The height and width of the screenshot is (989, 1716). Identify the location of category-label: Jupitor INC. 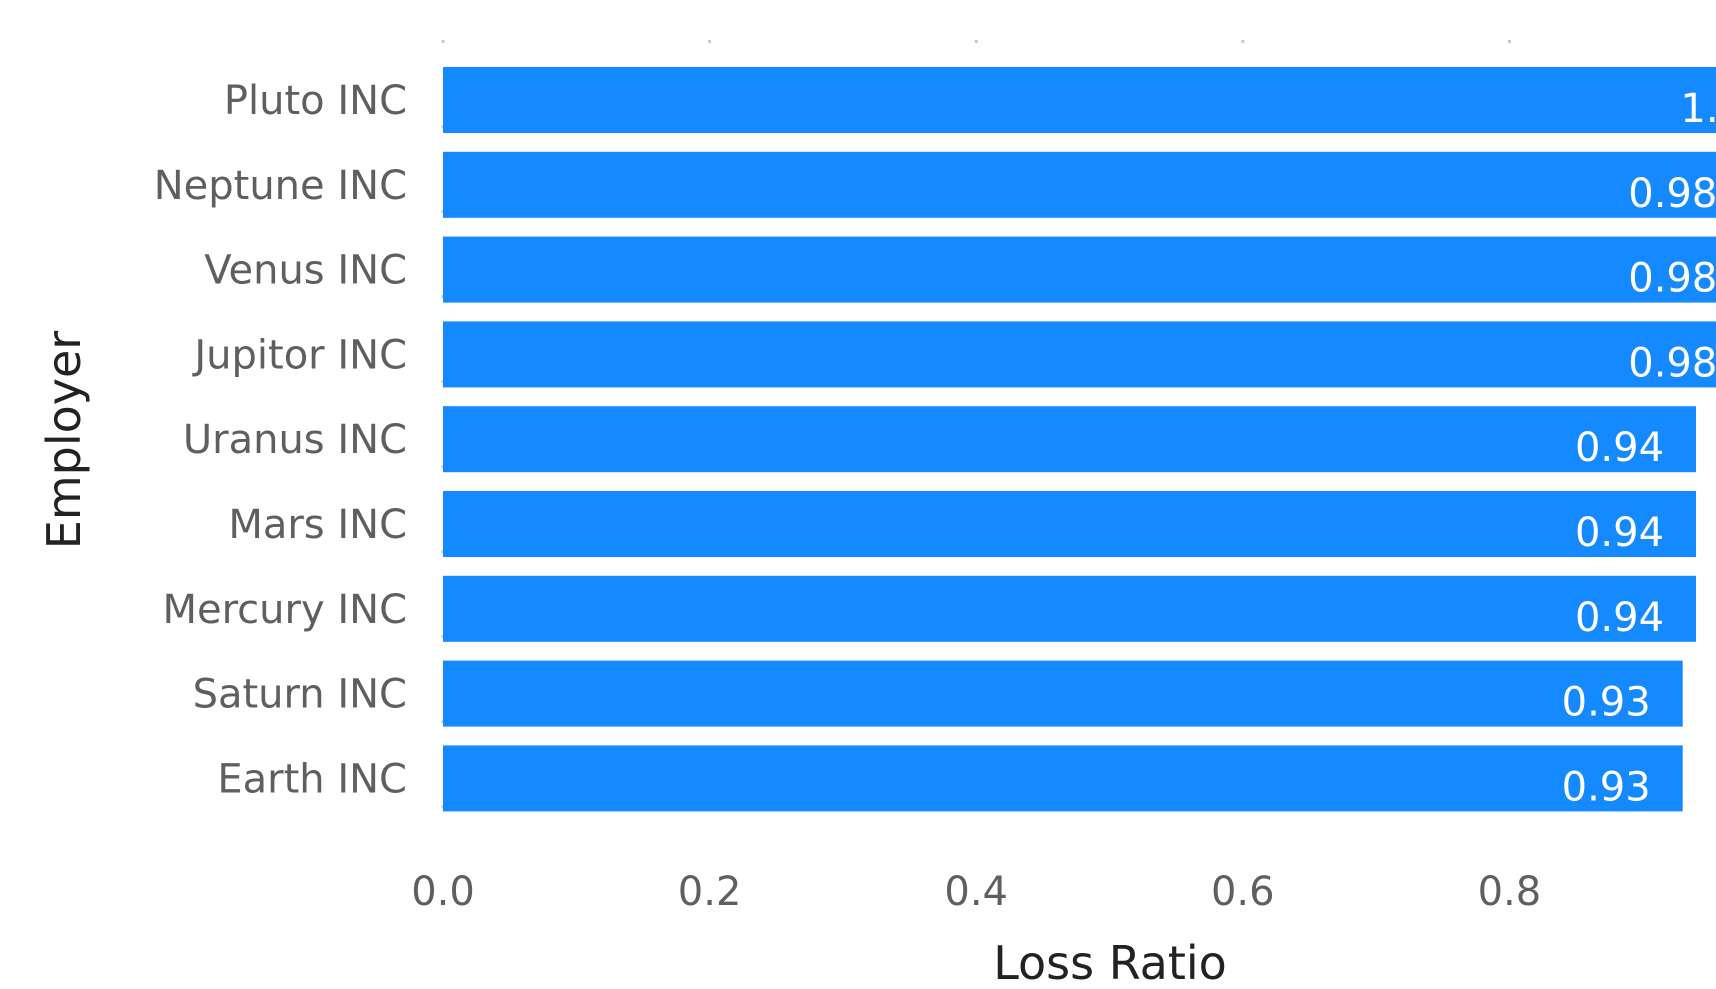
(299, 355).